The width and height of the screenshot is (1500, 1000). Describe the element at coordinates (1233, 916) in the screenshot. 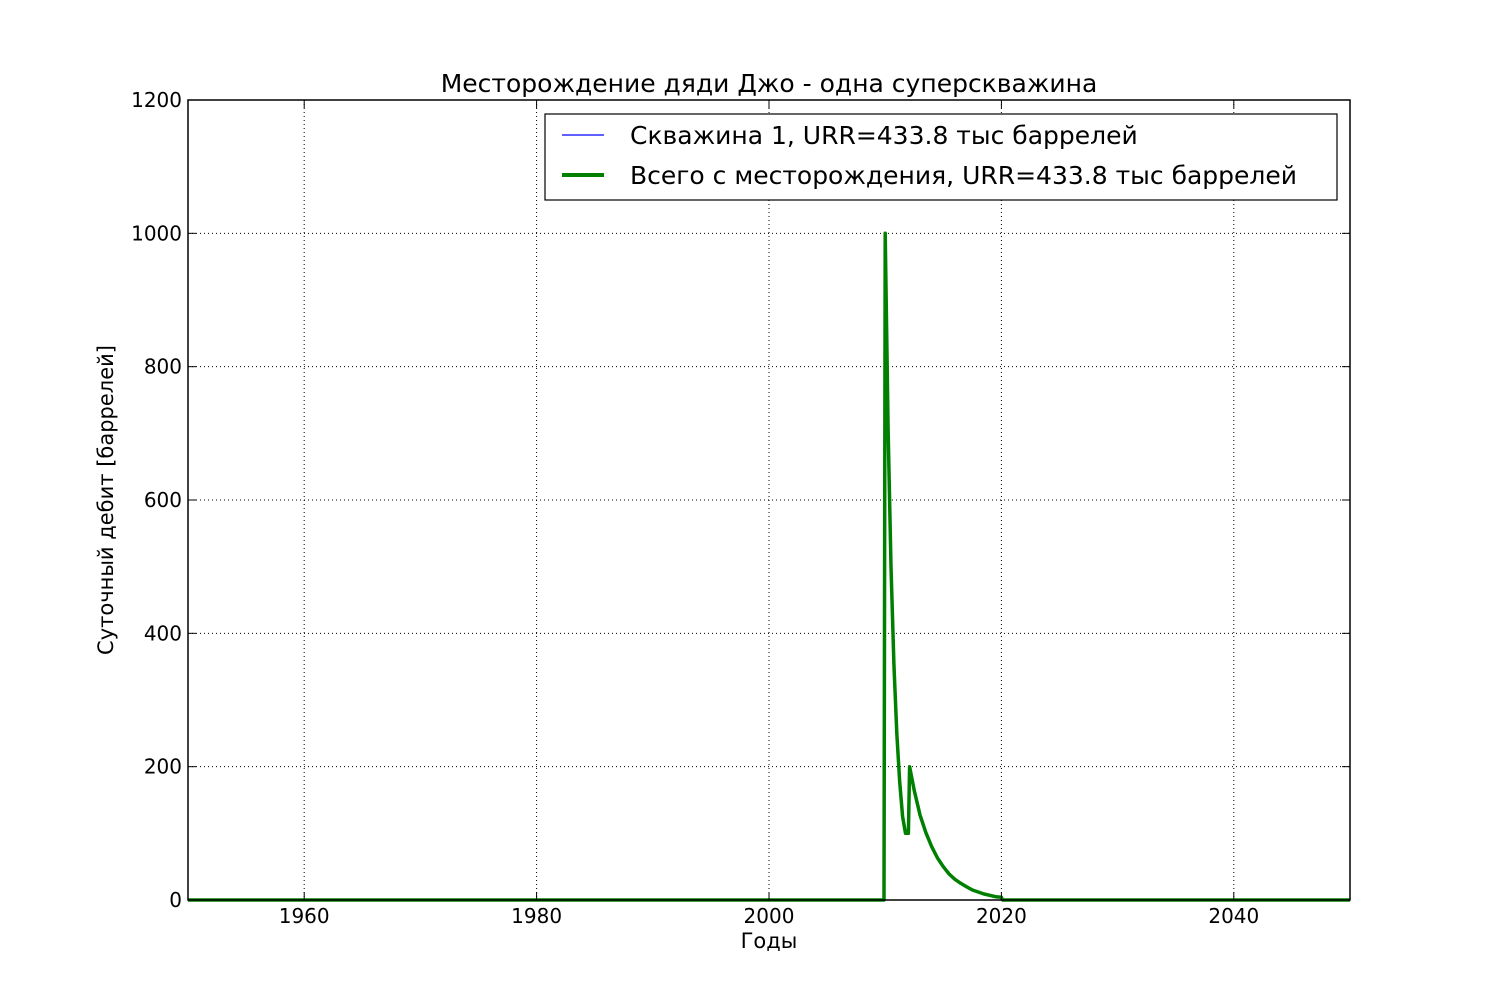

I see `x-tick-label: 2040` at that location.